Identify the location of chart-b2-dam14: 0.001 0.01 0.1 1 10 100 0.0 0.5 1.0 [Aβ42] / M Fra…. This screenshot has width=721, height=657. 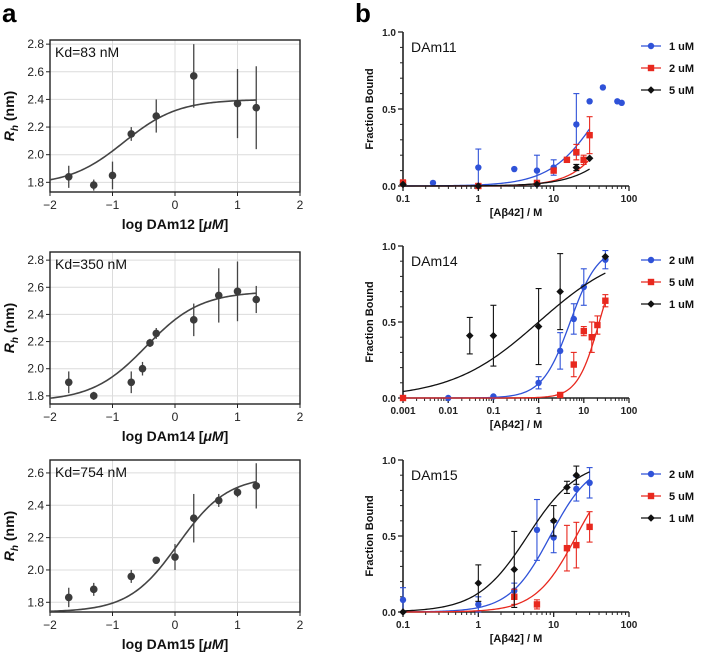
(529, 336).